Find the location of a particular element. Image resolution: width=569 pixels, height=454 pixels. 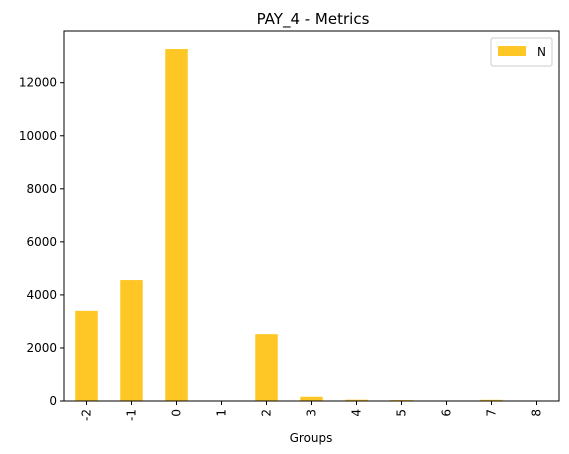

legend-label: N is located at coordinates (541, 52).